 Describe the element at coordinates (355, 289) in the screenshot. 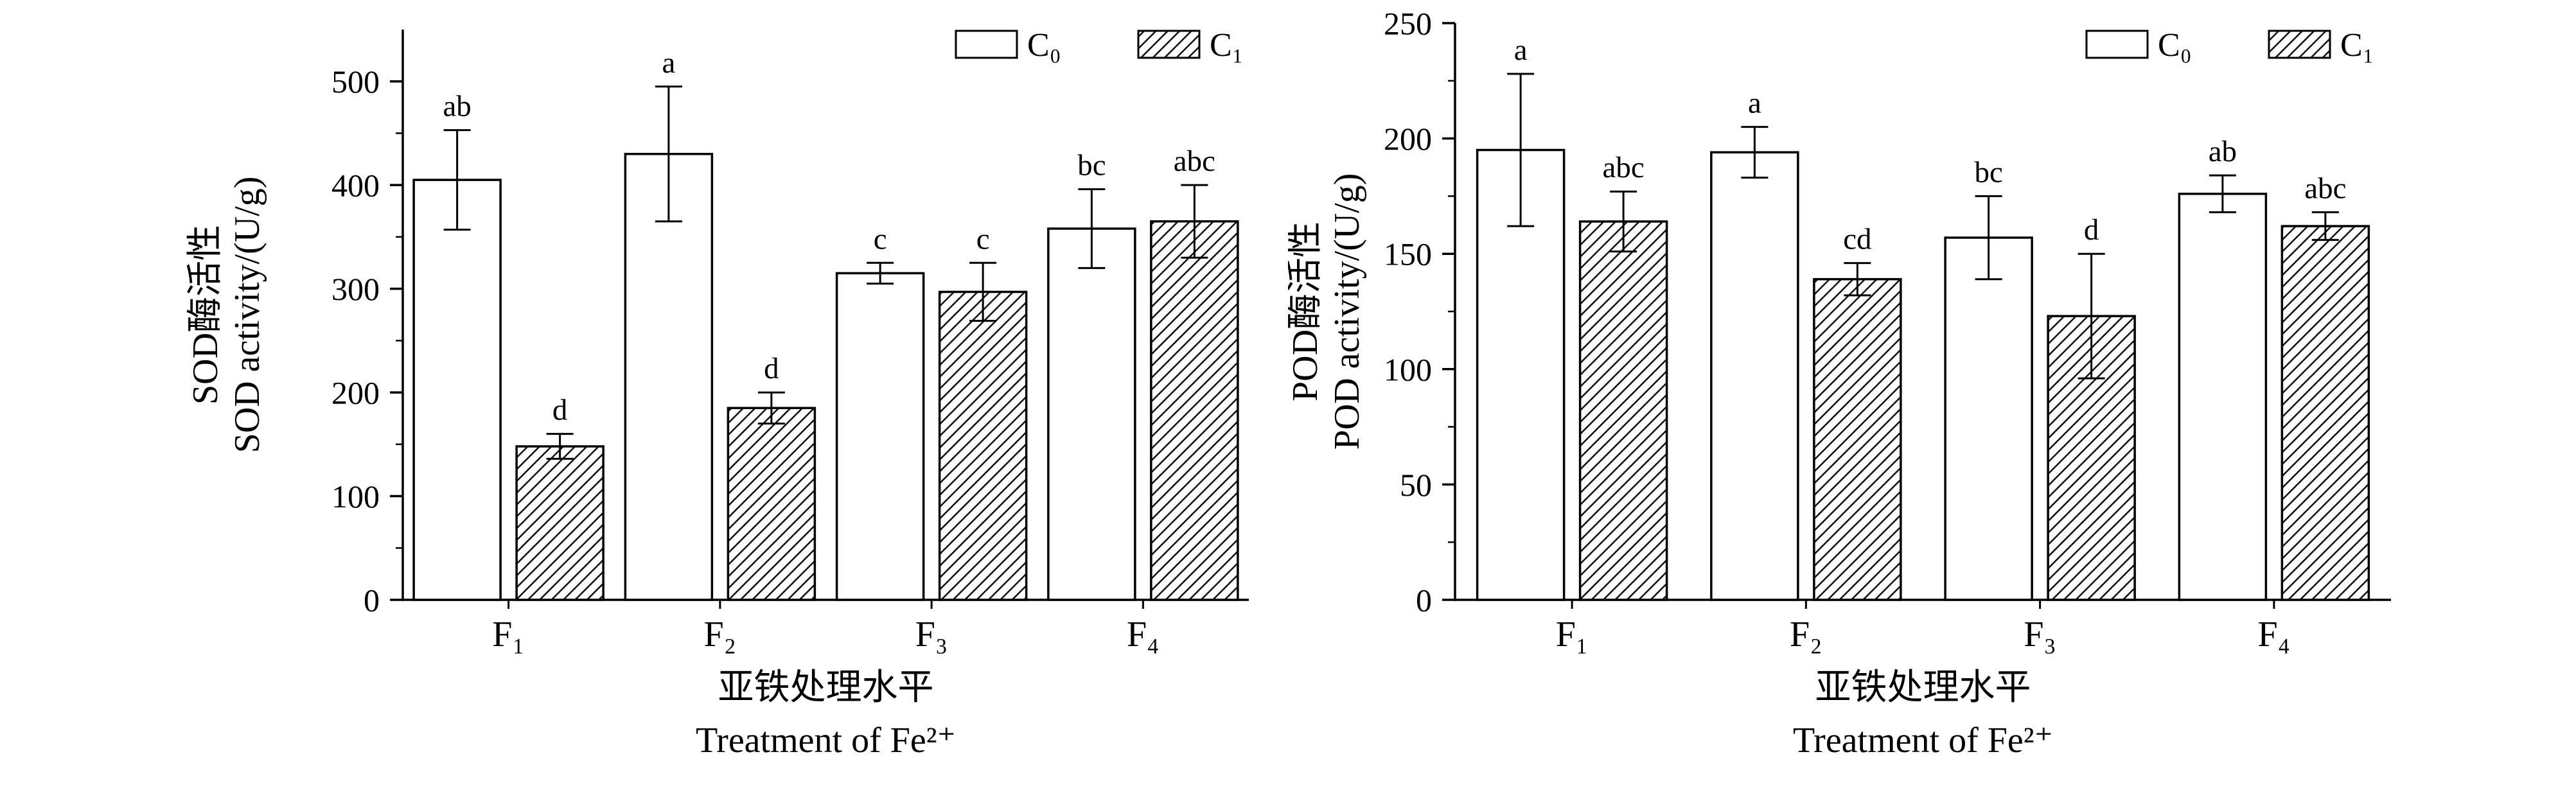

I see `y-tick-label: 300` at that location.